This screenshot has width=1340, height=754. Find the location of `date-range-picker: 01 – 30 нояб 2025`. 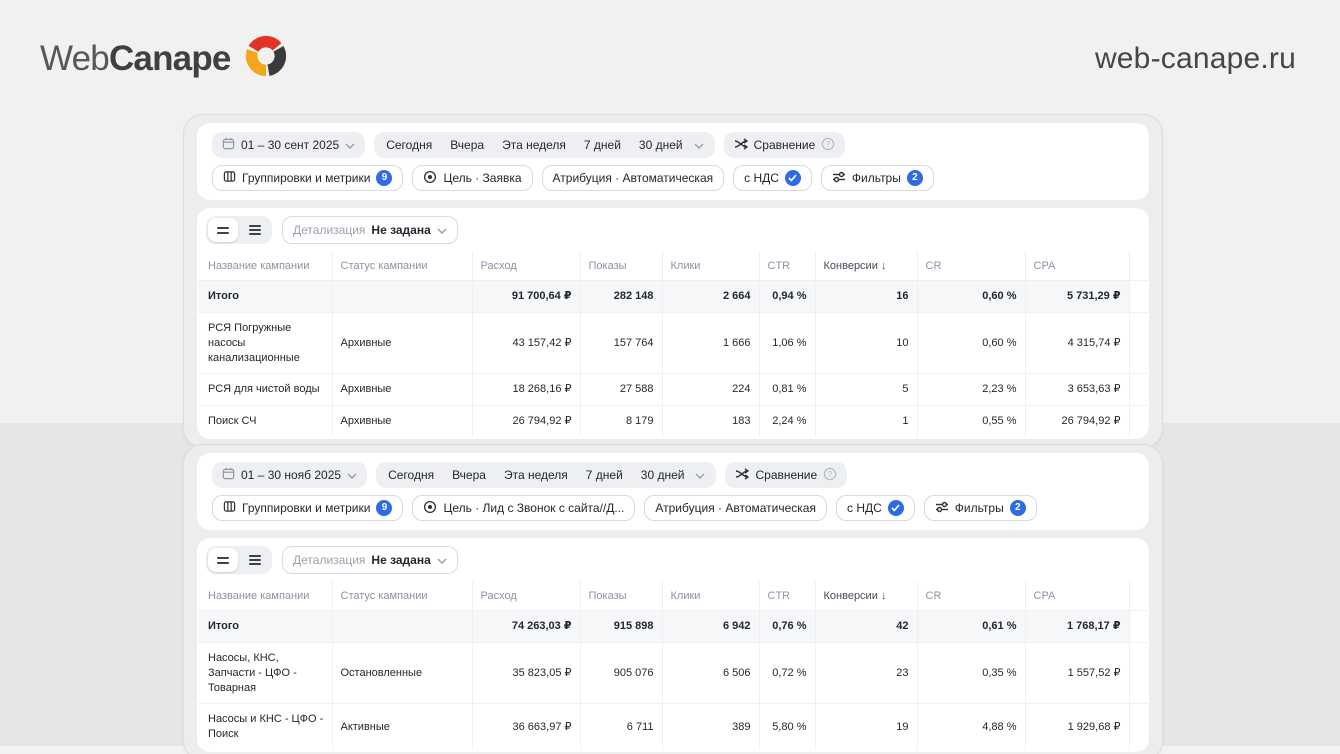

date-range-picker: 01 – 30 нояб 2025 is located at coordinates (290, 475).